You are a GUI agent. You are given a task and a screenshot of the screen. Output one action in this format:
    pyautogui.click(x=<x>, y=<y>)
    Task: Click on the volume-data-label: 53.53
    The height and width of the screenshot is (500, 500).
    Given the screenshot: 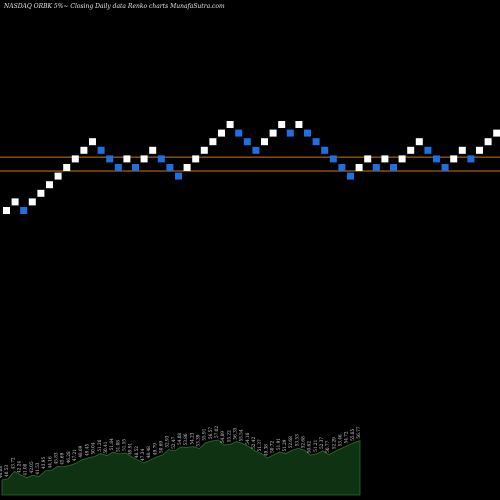 What is the action you would take?
    pyautogui.click(x=296, y=440)
    